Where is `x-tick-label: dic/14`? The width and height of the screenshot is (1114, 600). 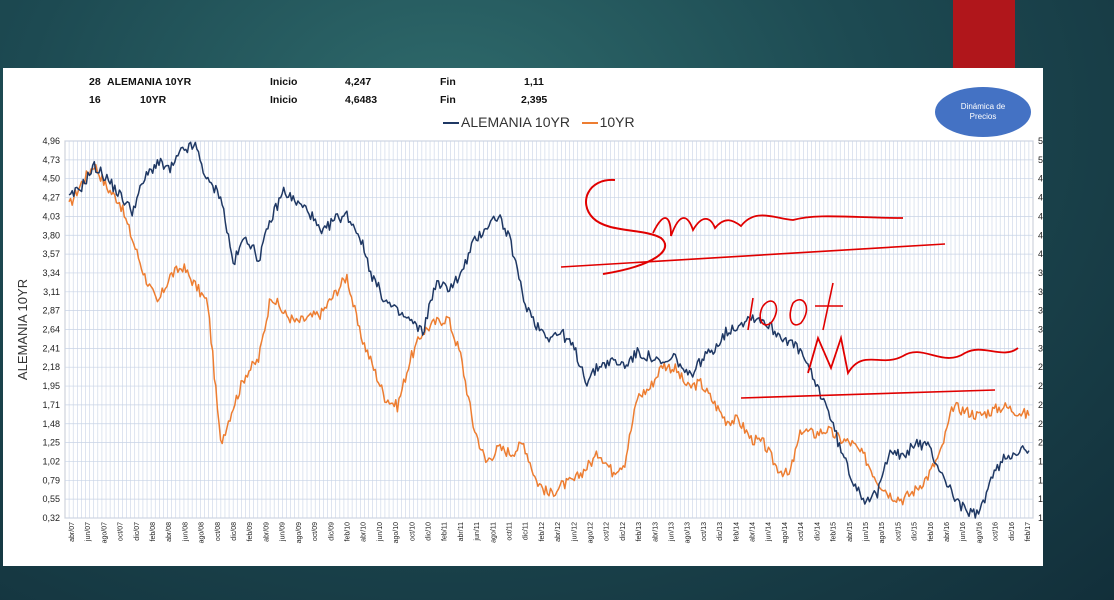 x-tick-label: dic/14 is located at coordinates (817, 531).